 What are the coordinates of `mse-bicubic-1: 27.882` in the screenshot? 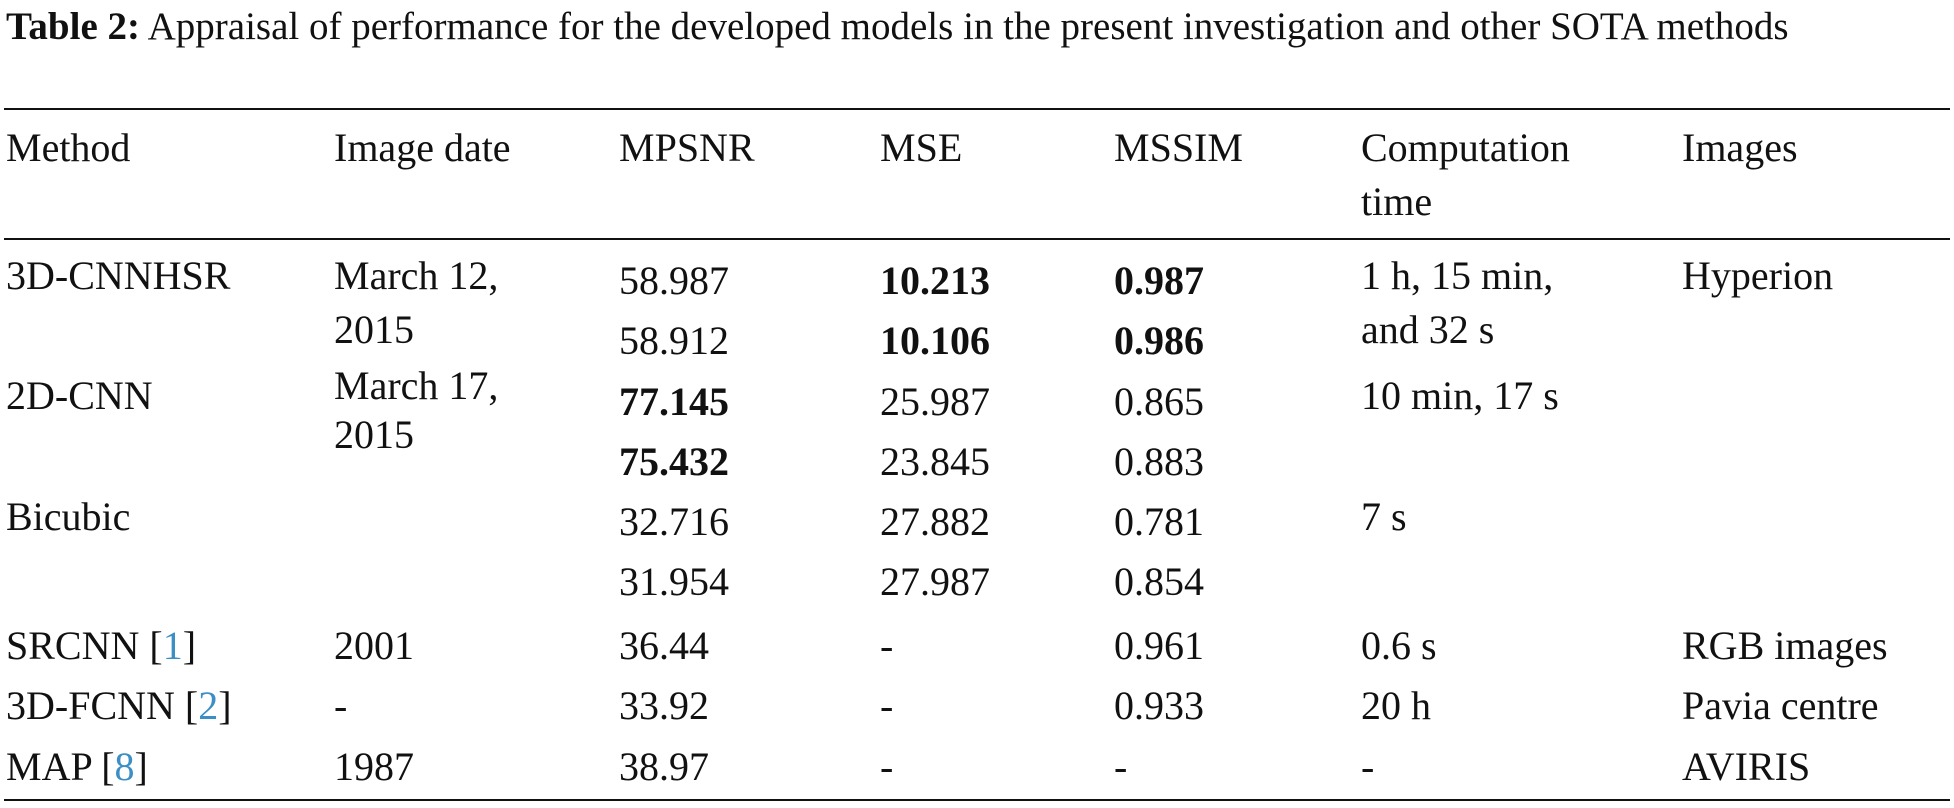 It's located at (935, 521).